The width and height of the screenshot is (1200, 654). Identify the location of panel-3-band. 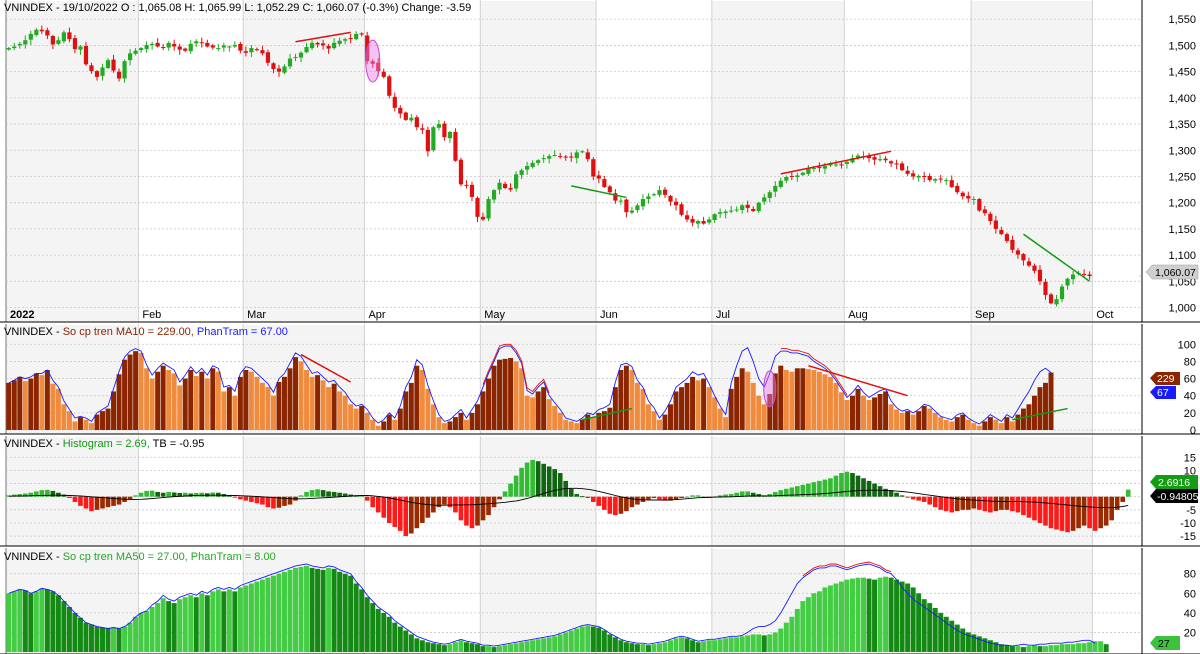
(72, 601).